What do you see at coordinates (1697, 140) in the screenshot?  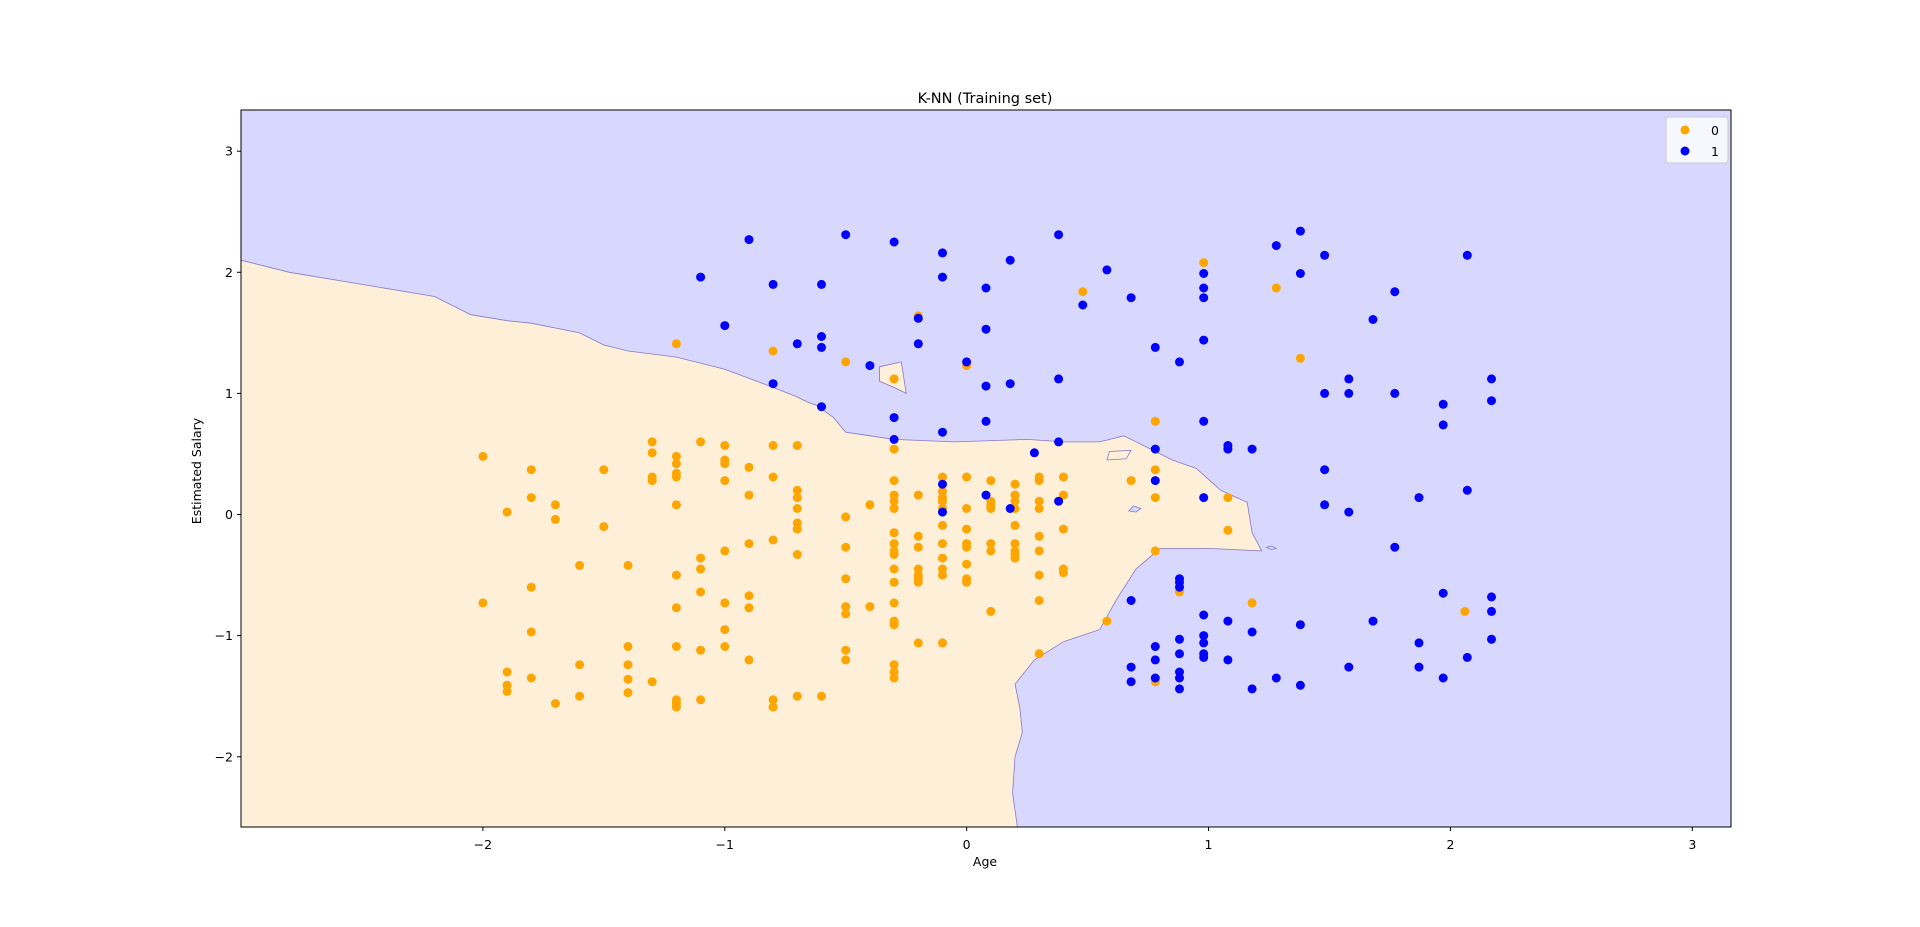 I see `legend: 0 1` at bounding box center [1697, 140].